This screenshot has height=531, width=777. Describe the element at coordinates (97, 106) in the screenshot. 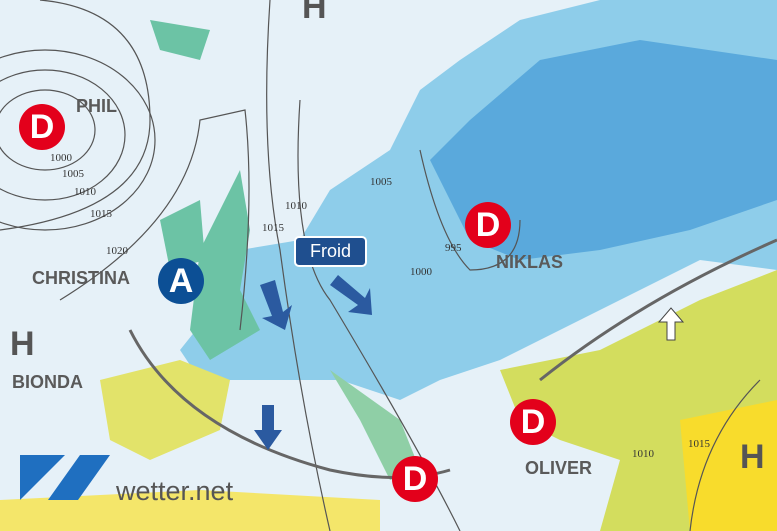

I see `system-label-phil: PHIL` at that location.